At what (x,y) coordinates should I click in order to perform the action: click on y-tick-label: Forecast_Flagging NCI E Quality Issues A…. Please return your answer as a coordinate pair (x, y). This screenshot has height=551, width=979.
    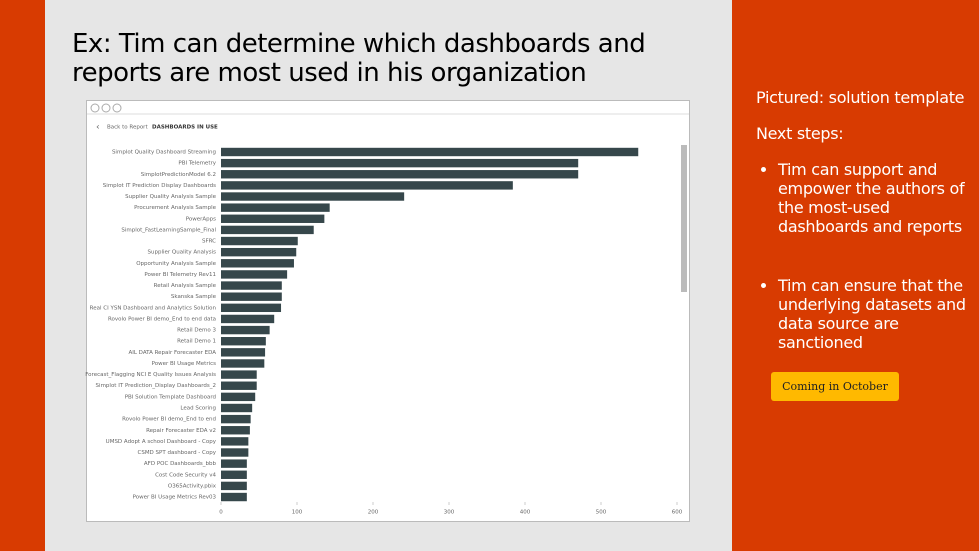
    Looking at the image, I should click on (150, 375).